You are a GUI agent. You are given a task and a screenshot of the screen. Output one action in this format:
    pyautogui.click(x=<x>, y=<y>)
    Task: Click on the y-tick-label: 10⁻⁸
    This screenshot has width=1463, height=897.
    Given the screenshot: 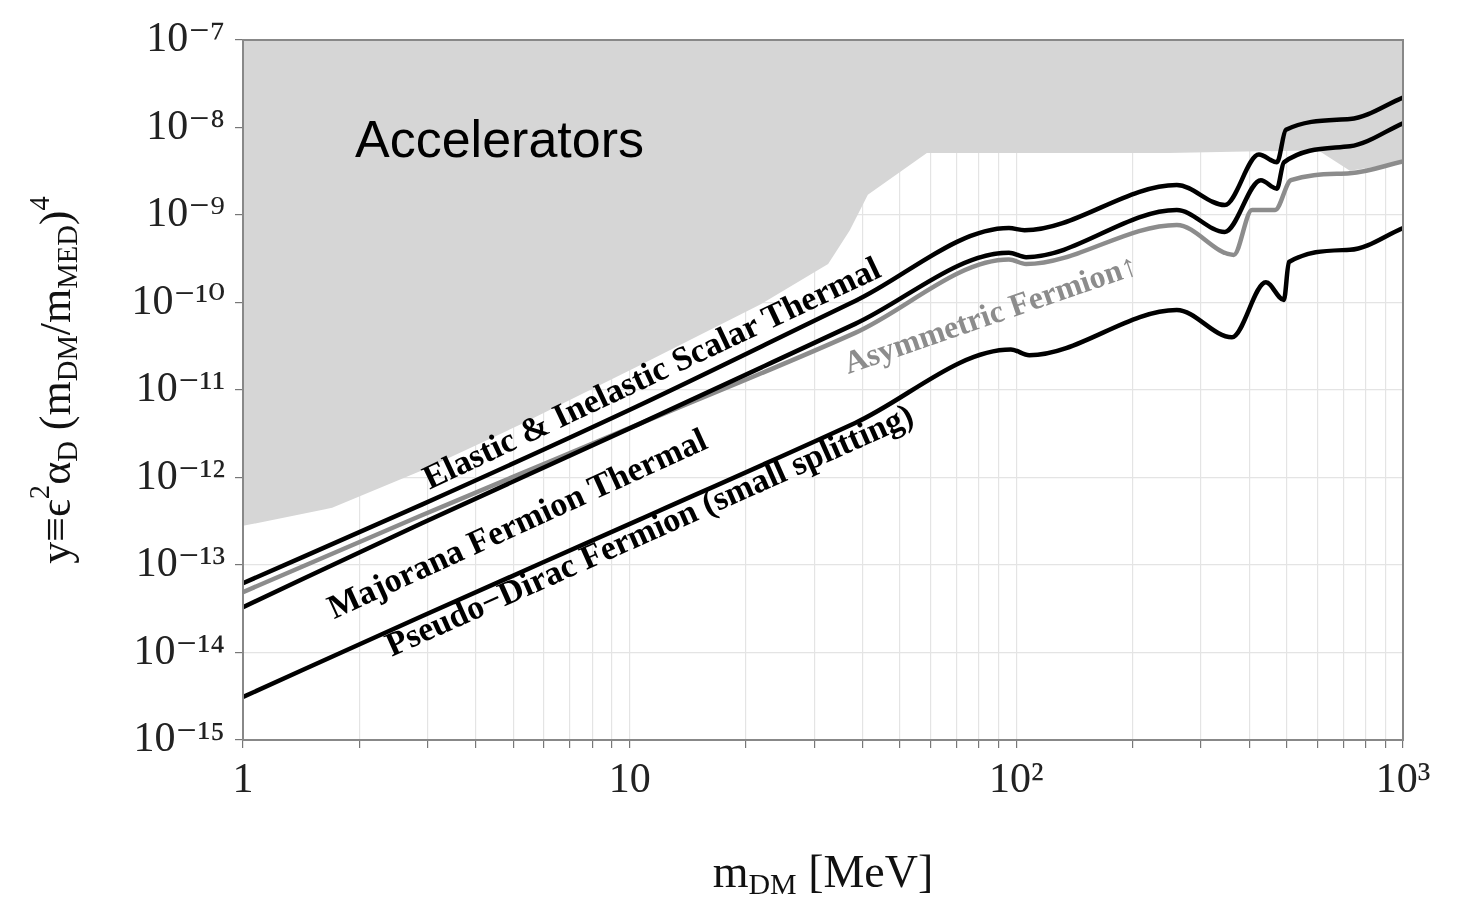 What is the action you would take?
    pyautogui.click(x=185, y=124)
    